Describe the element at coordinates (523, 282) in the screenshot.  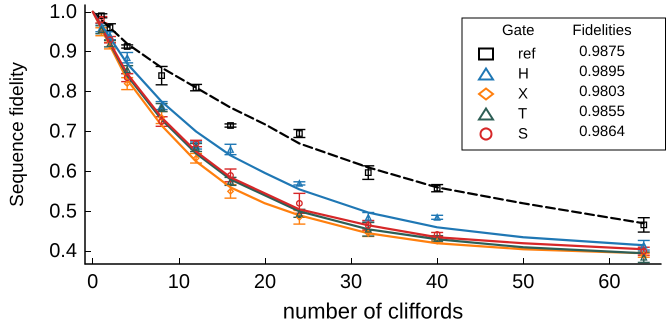
I see `x-tick-label: 50` at that location.